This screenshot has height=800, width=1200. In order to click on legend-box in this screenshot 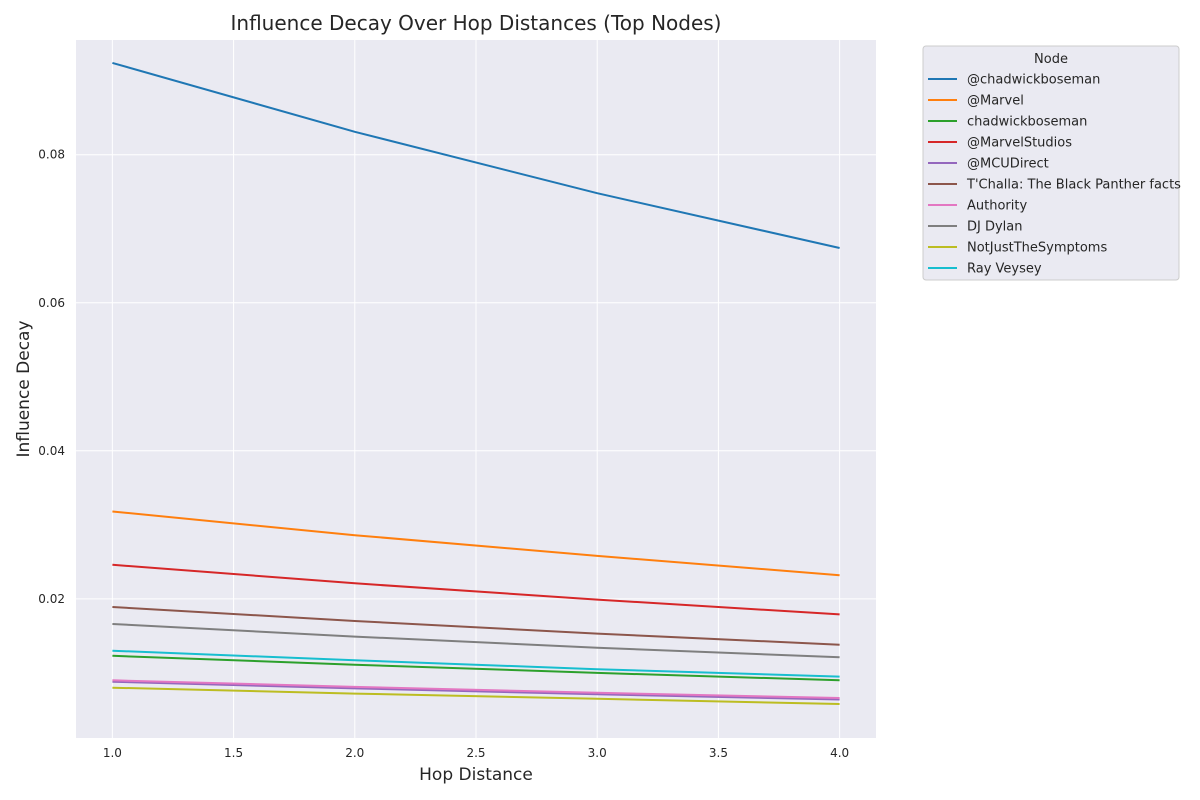, I will do `click(1051, 163)`.